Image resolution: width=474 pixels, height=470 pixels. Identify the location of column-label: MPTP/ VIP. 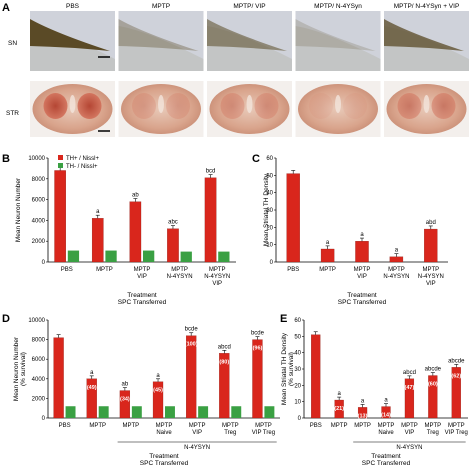
(249, 6).